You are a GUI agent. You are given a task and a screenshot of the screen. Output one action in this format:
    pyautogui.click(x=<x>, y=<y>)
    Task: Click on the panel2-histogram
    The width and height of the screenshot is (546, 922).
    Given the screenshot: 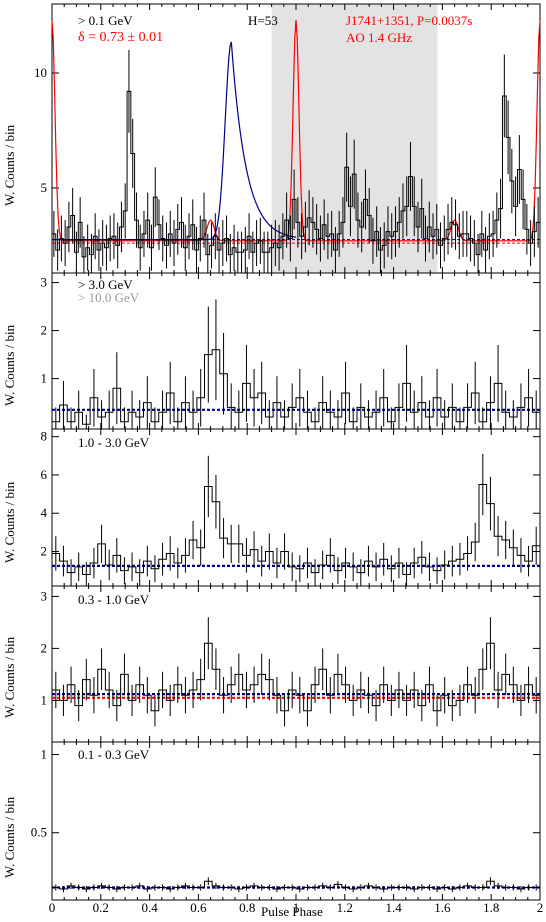 What is the action you would take?
    pyautogui.click(x=296, y=387)
    